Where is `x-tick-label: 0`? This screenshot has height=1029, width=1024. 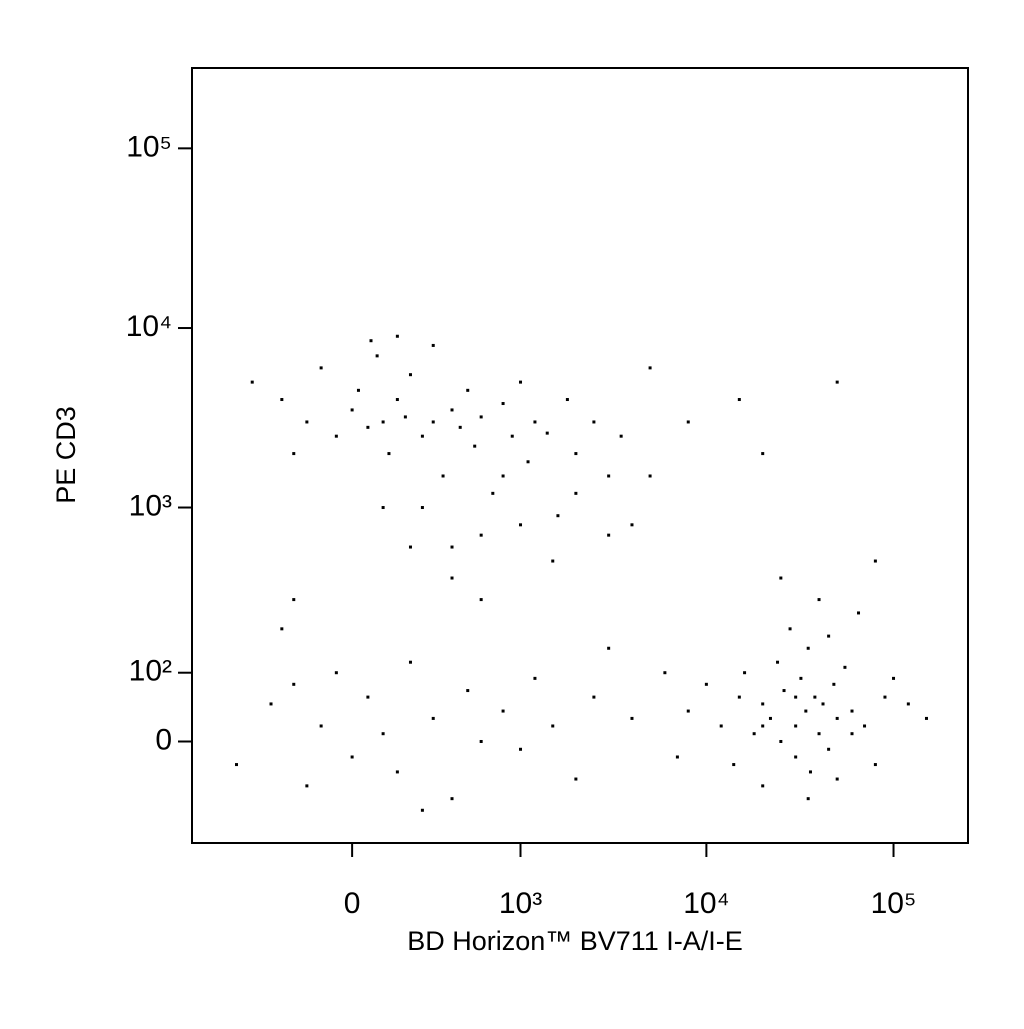 x-tick-label: 0 is located at coordinates (352, 903).